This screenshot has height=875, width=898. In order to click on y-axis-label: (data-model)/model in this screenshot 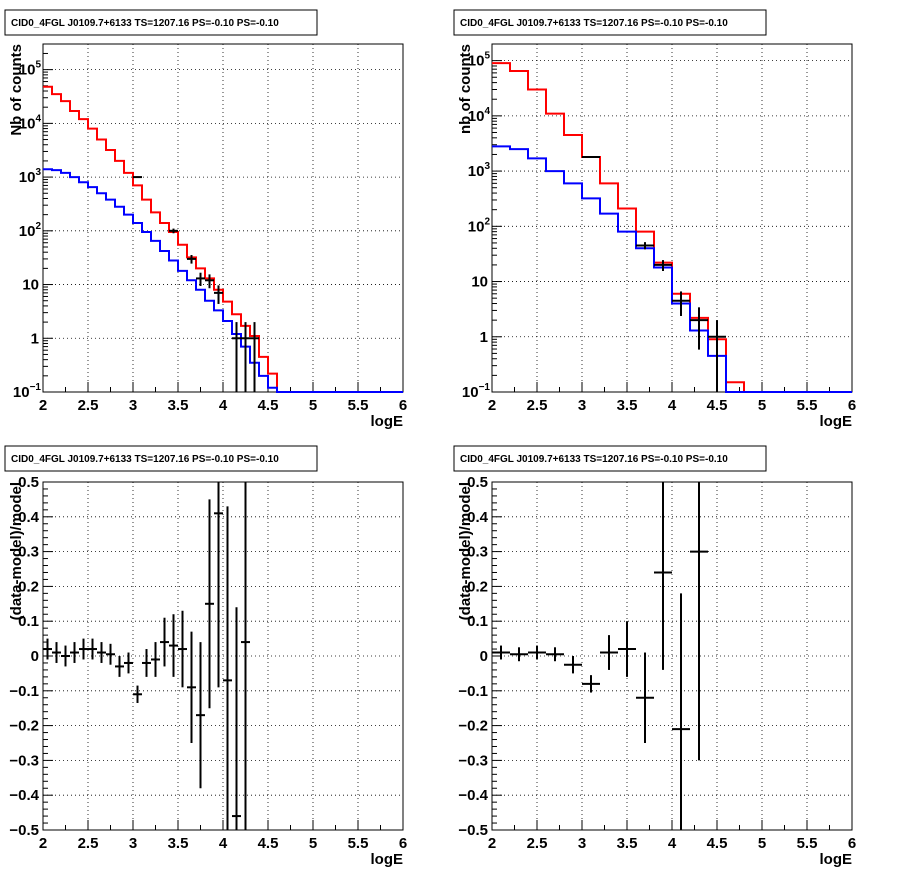, I will do `click(16, 551)`.